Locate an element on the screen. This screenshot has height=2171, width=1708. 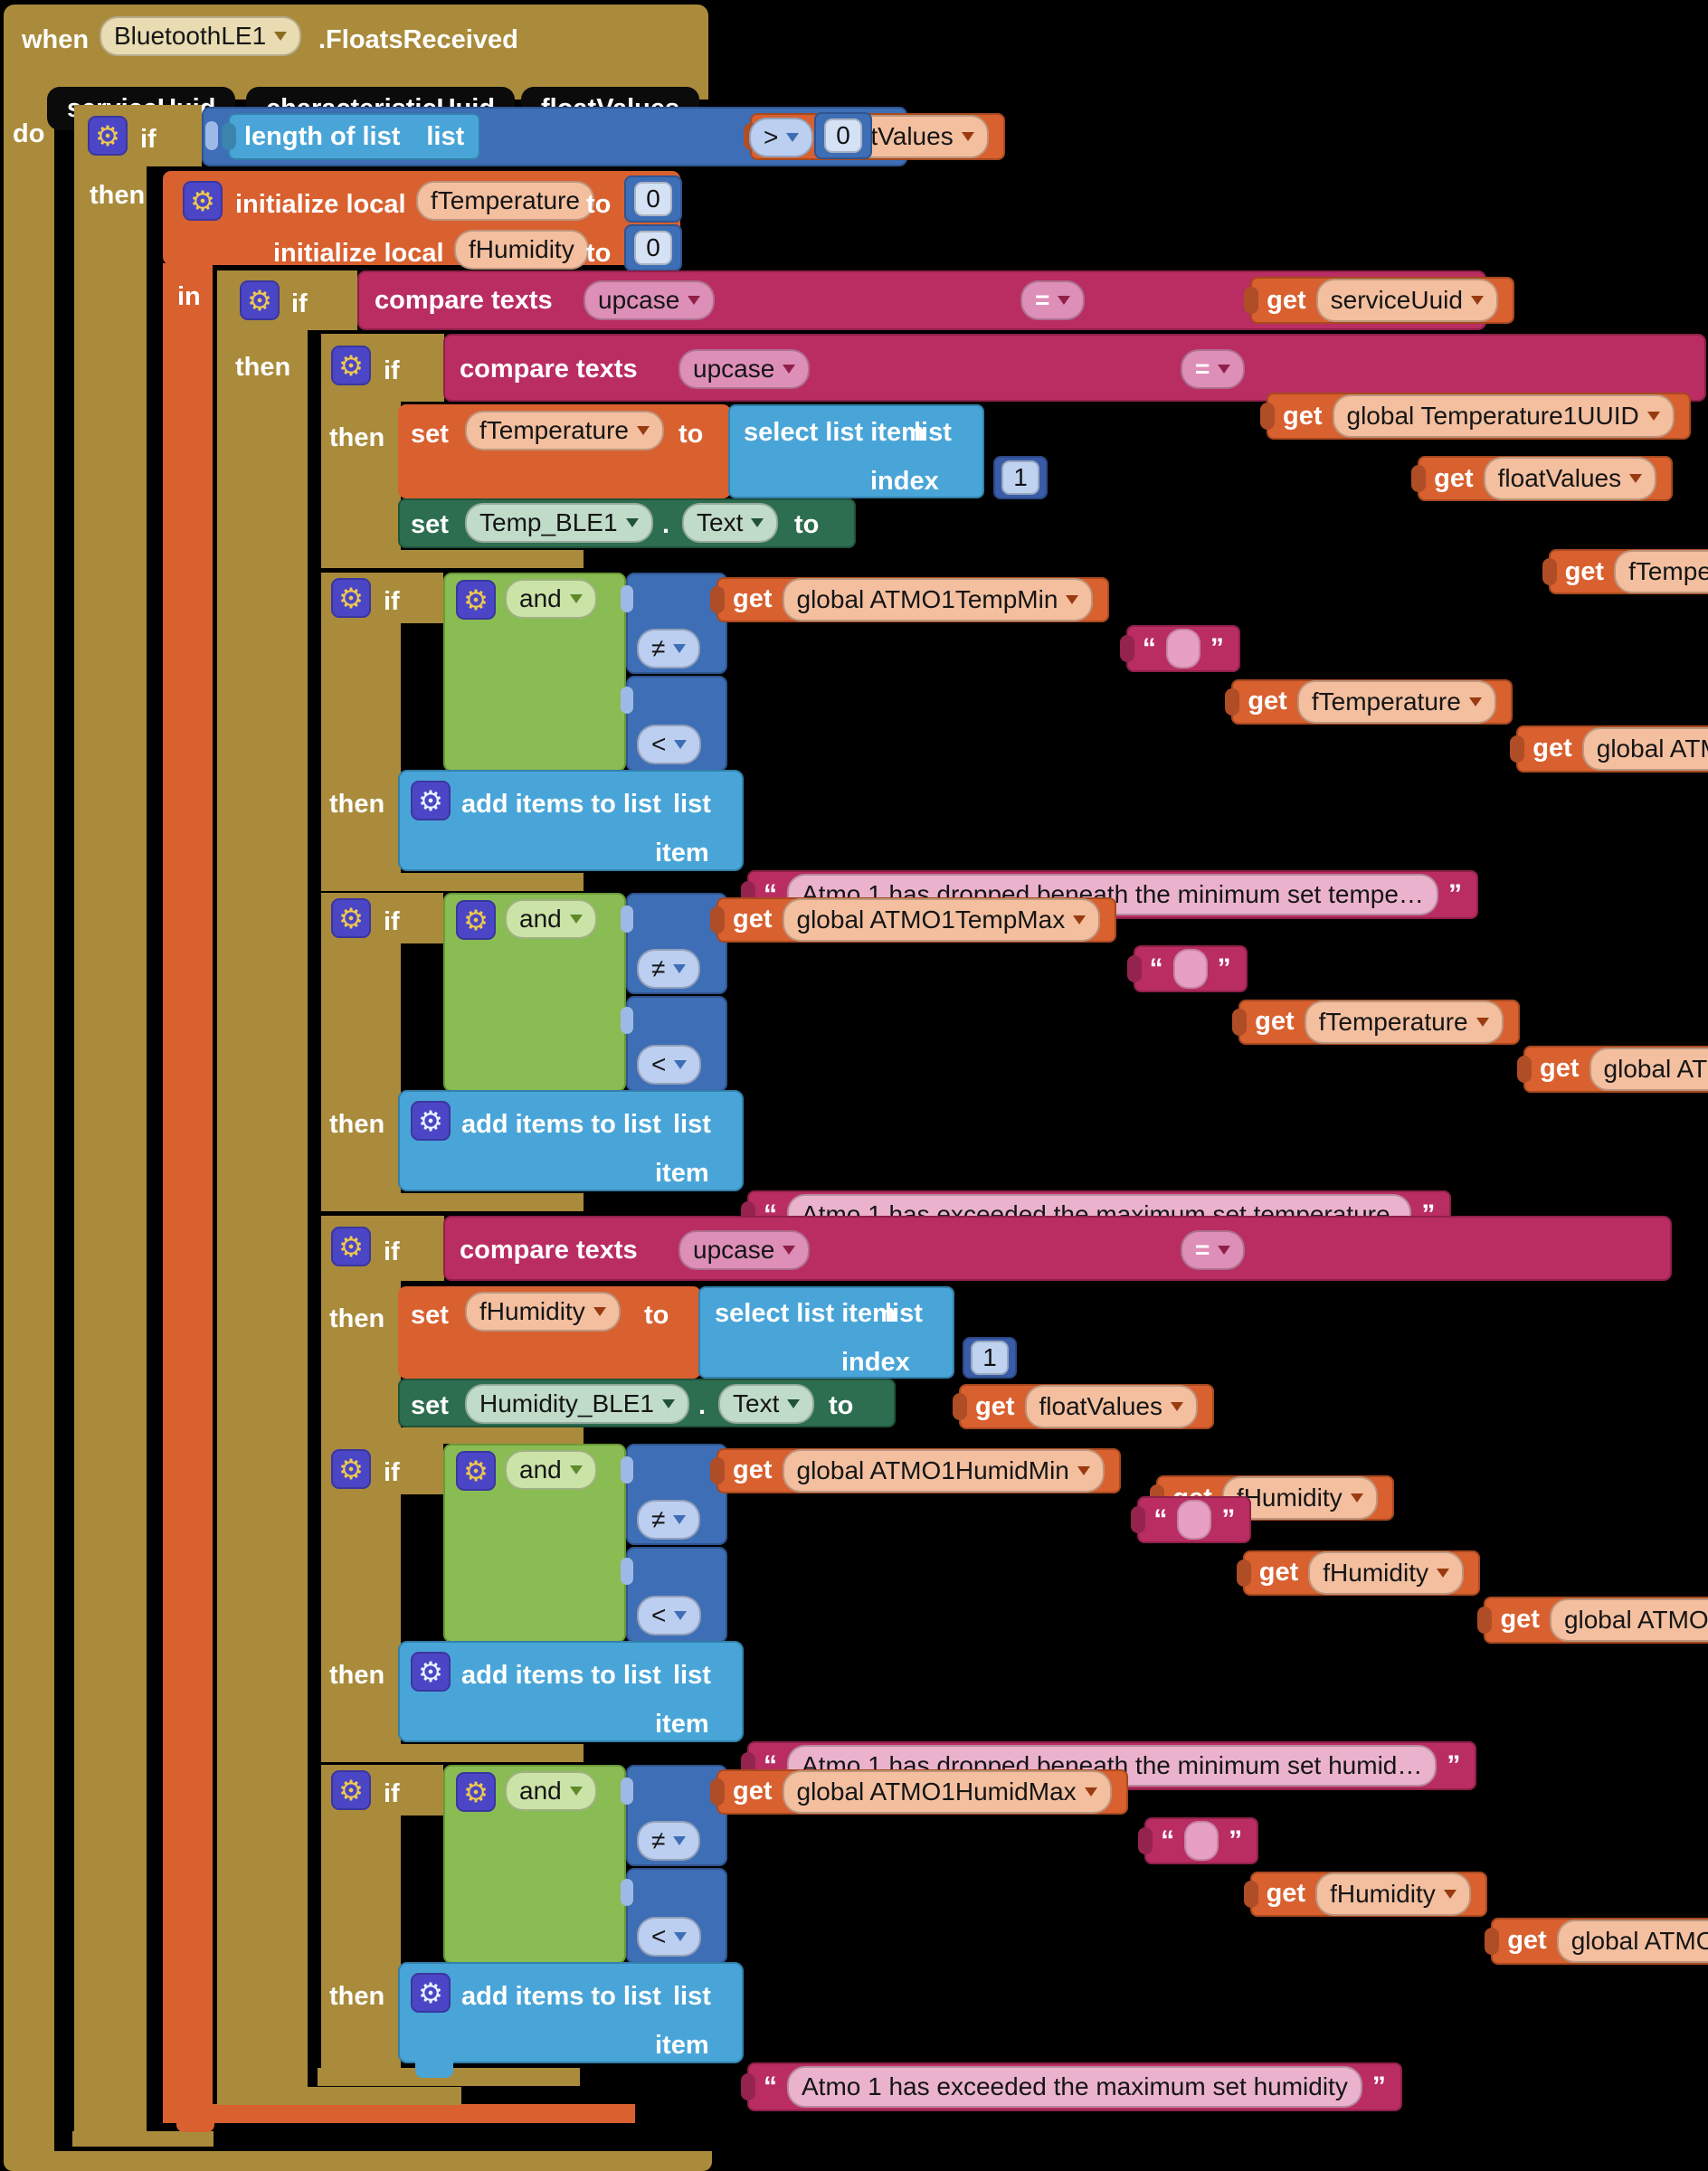
get-global-Temperature1UUID-block: get global Temperature1UUID is located at coordinates (1479, 416).